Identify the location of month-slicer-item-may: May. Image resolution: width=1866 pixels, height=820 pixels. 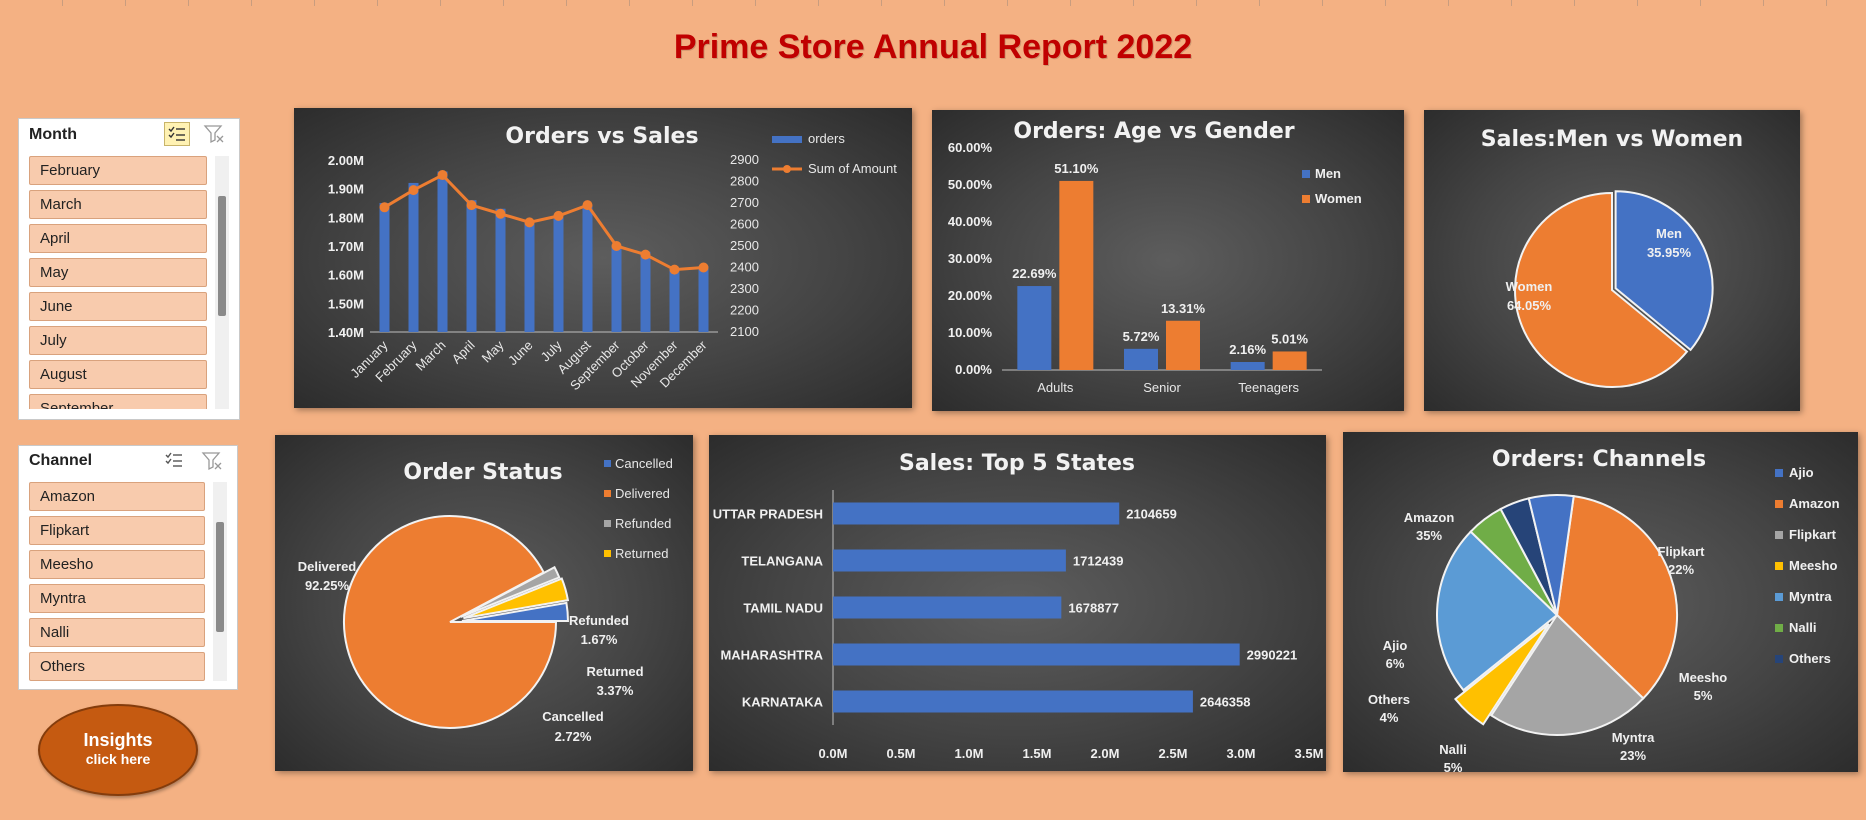
(118, 272).